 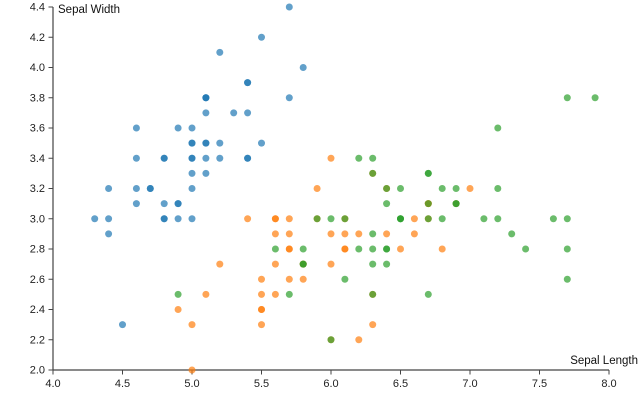 I want to click on y-tick-label: 2.6, so click(x=37, y=280).